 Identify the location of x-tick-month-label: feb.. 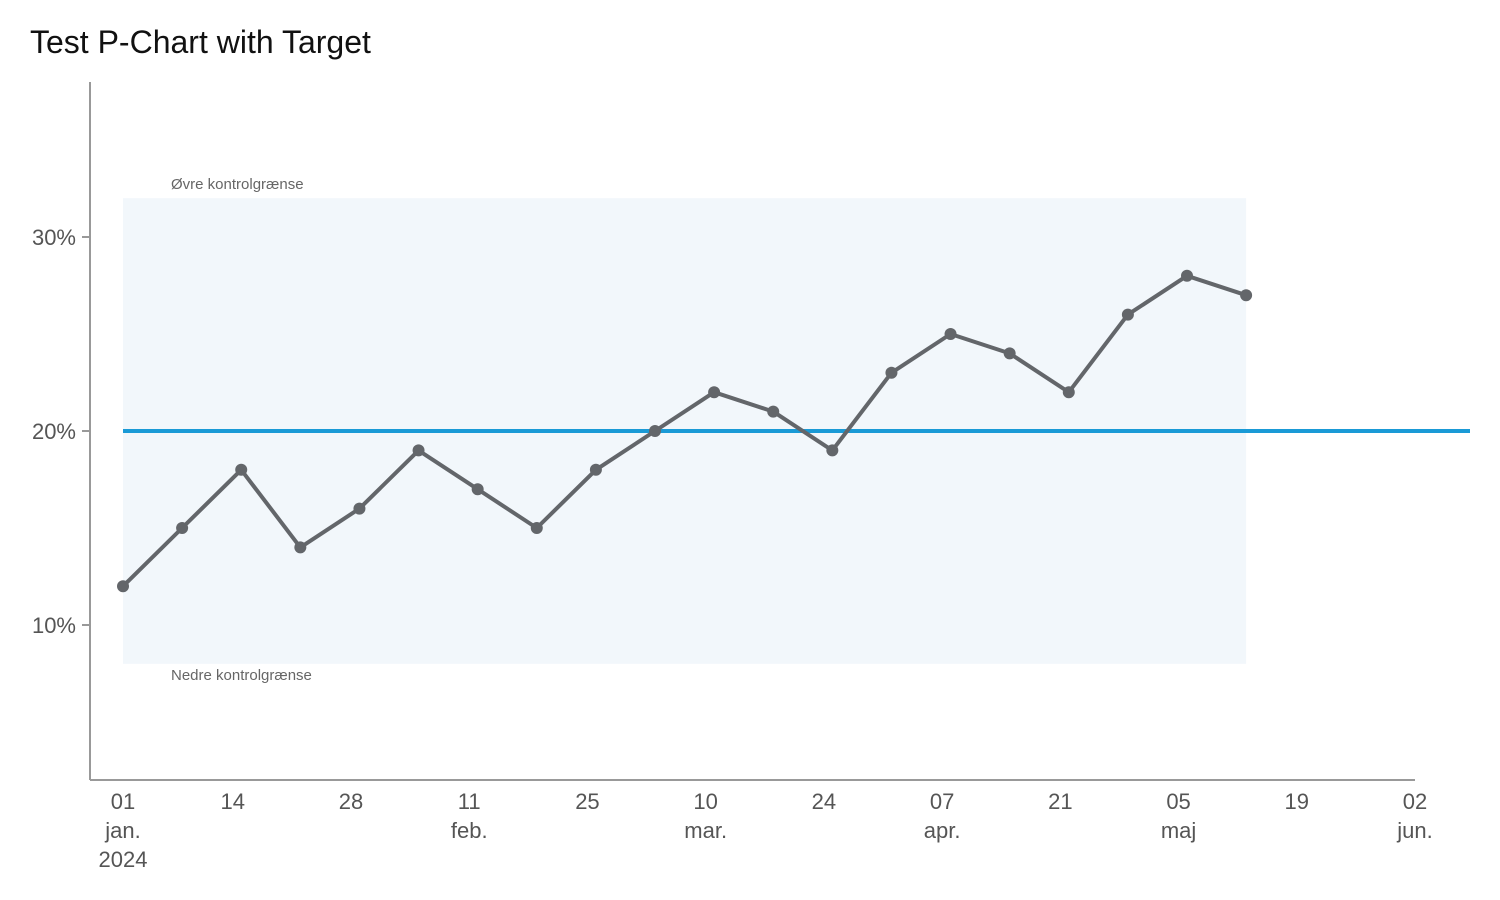
(469, 830).